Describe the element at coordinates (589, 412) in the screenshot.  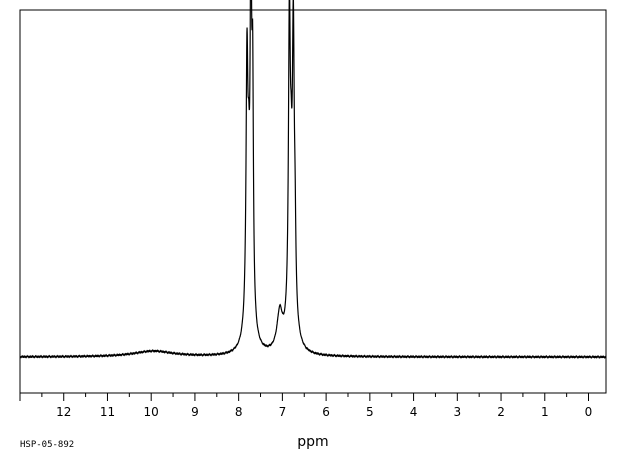
I see `x-tick-label: 0` at that location.